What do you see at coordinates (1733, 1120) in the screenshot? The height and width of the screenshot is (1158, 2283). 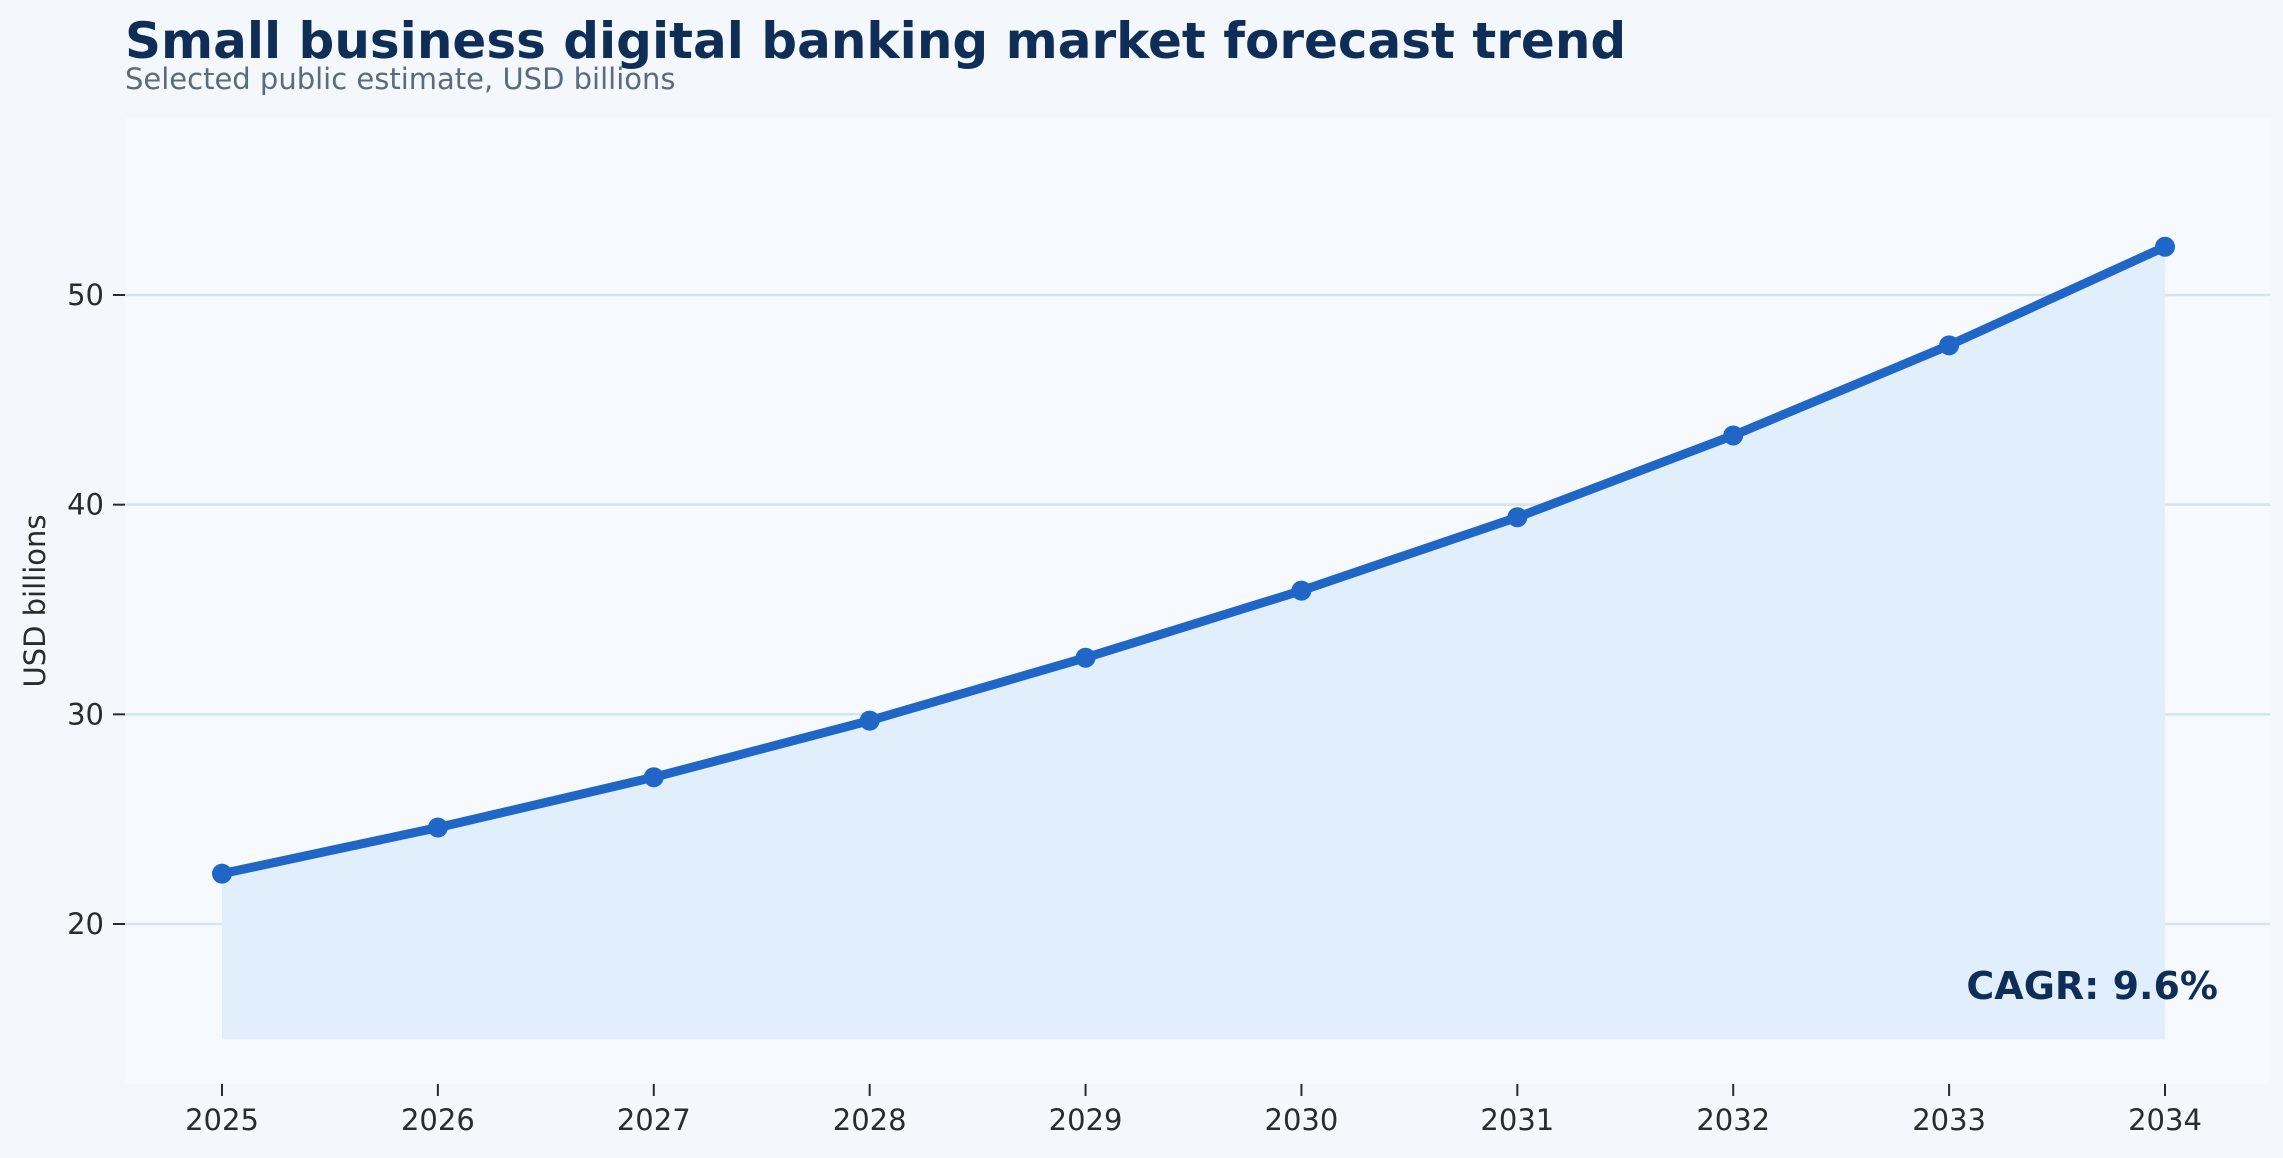 I see `x-tick-label: 2032` at bounding box center [1733, 1120].